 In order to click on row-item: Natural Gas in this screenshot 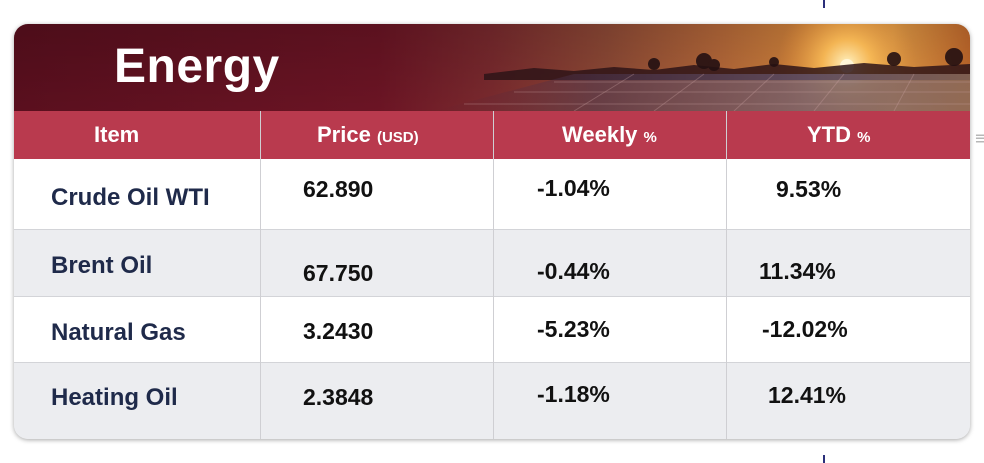, I will do `click(118, 332)`.